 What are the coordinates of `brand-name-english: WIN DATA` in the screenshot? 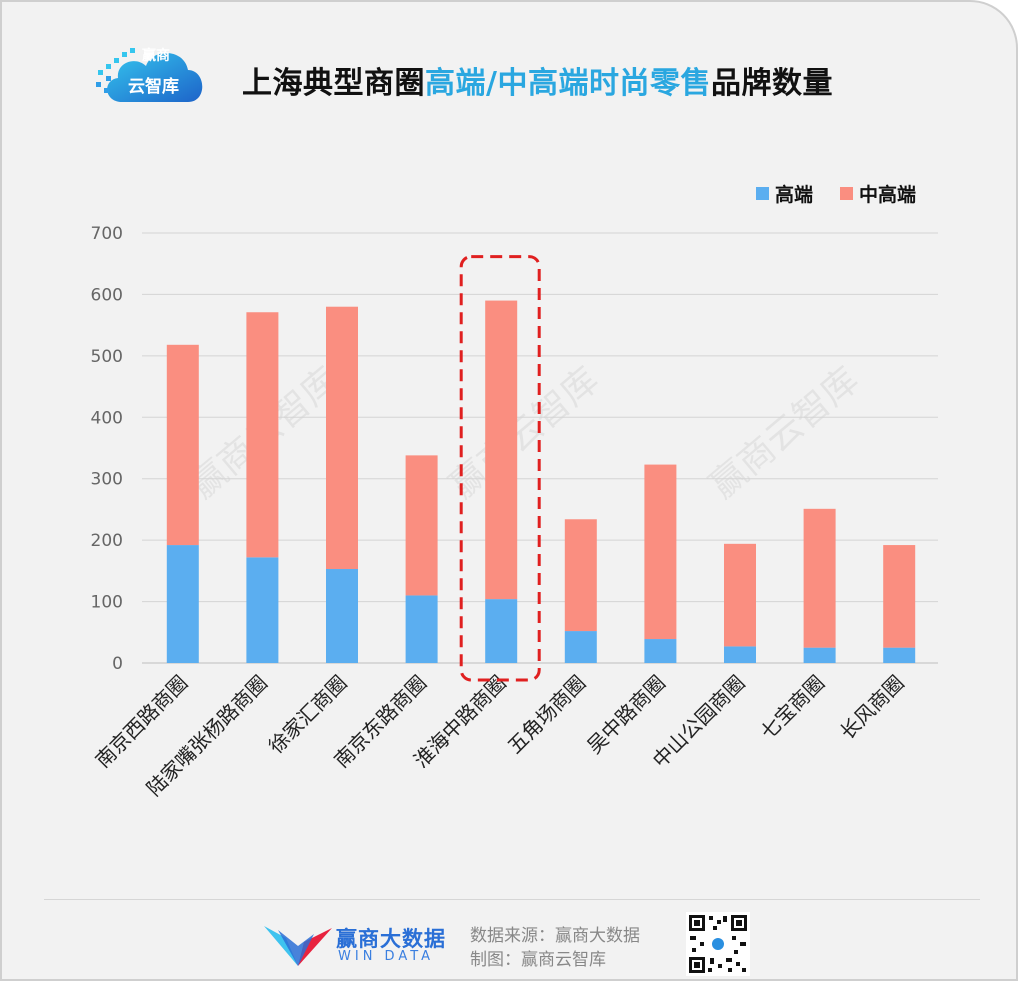 It's located at (386, 956).